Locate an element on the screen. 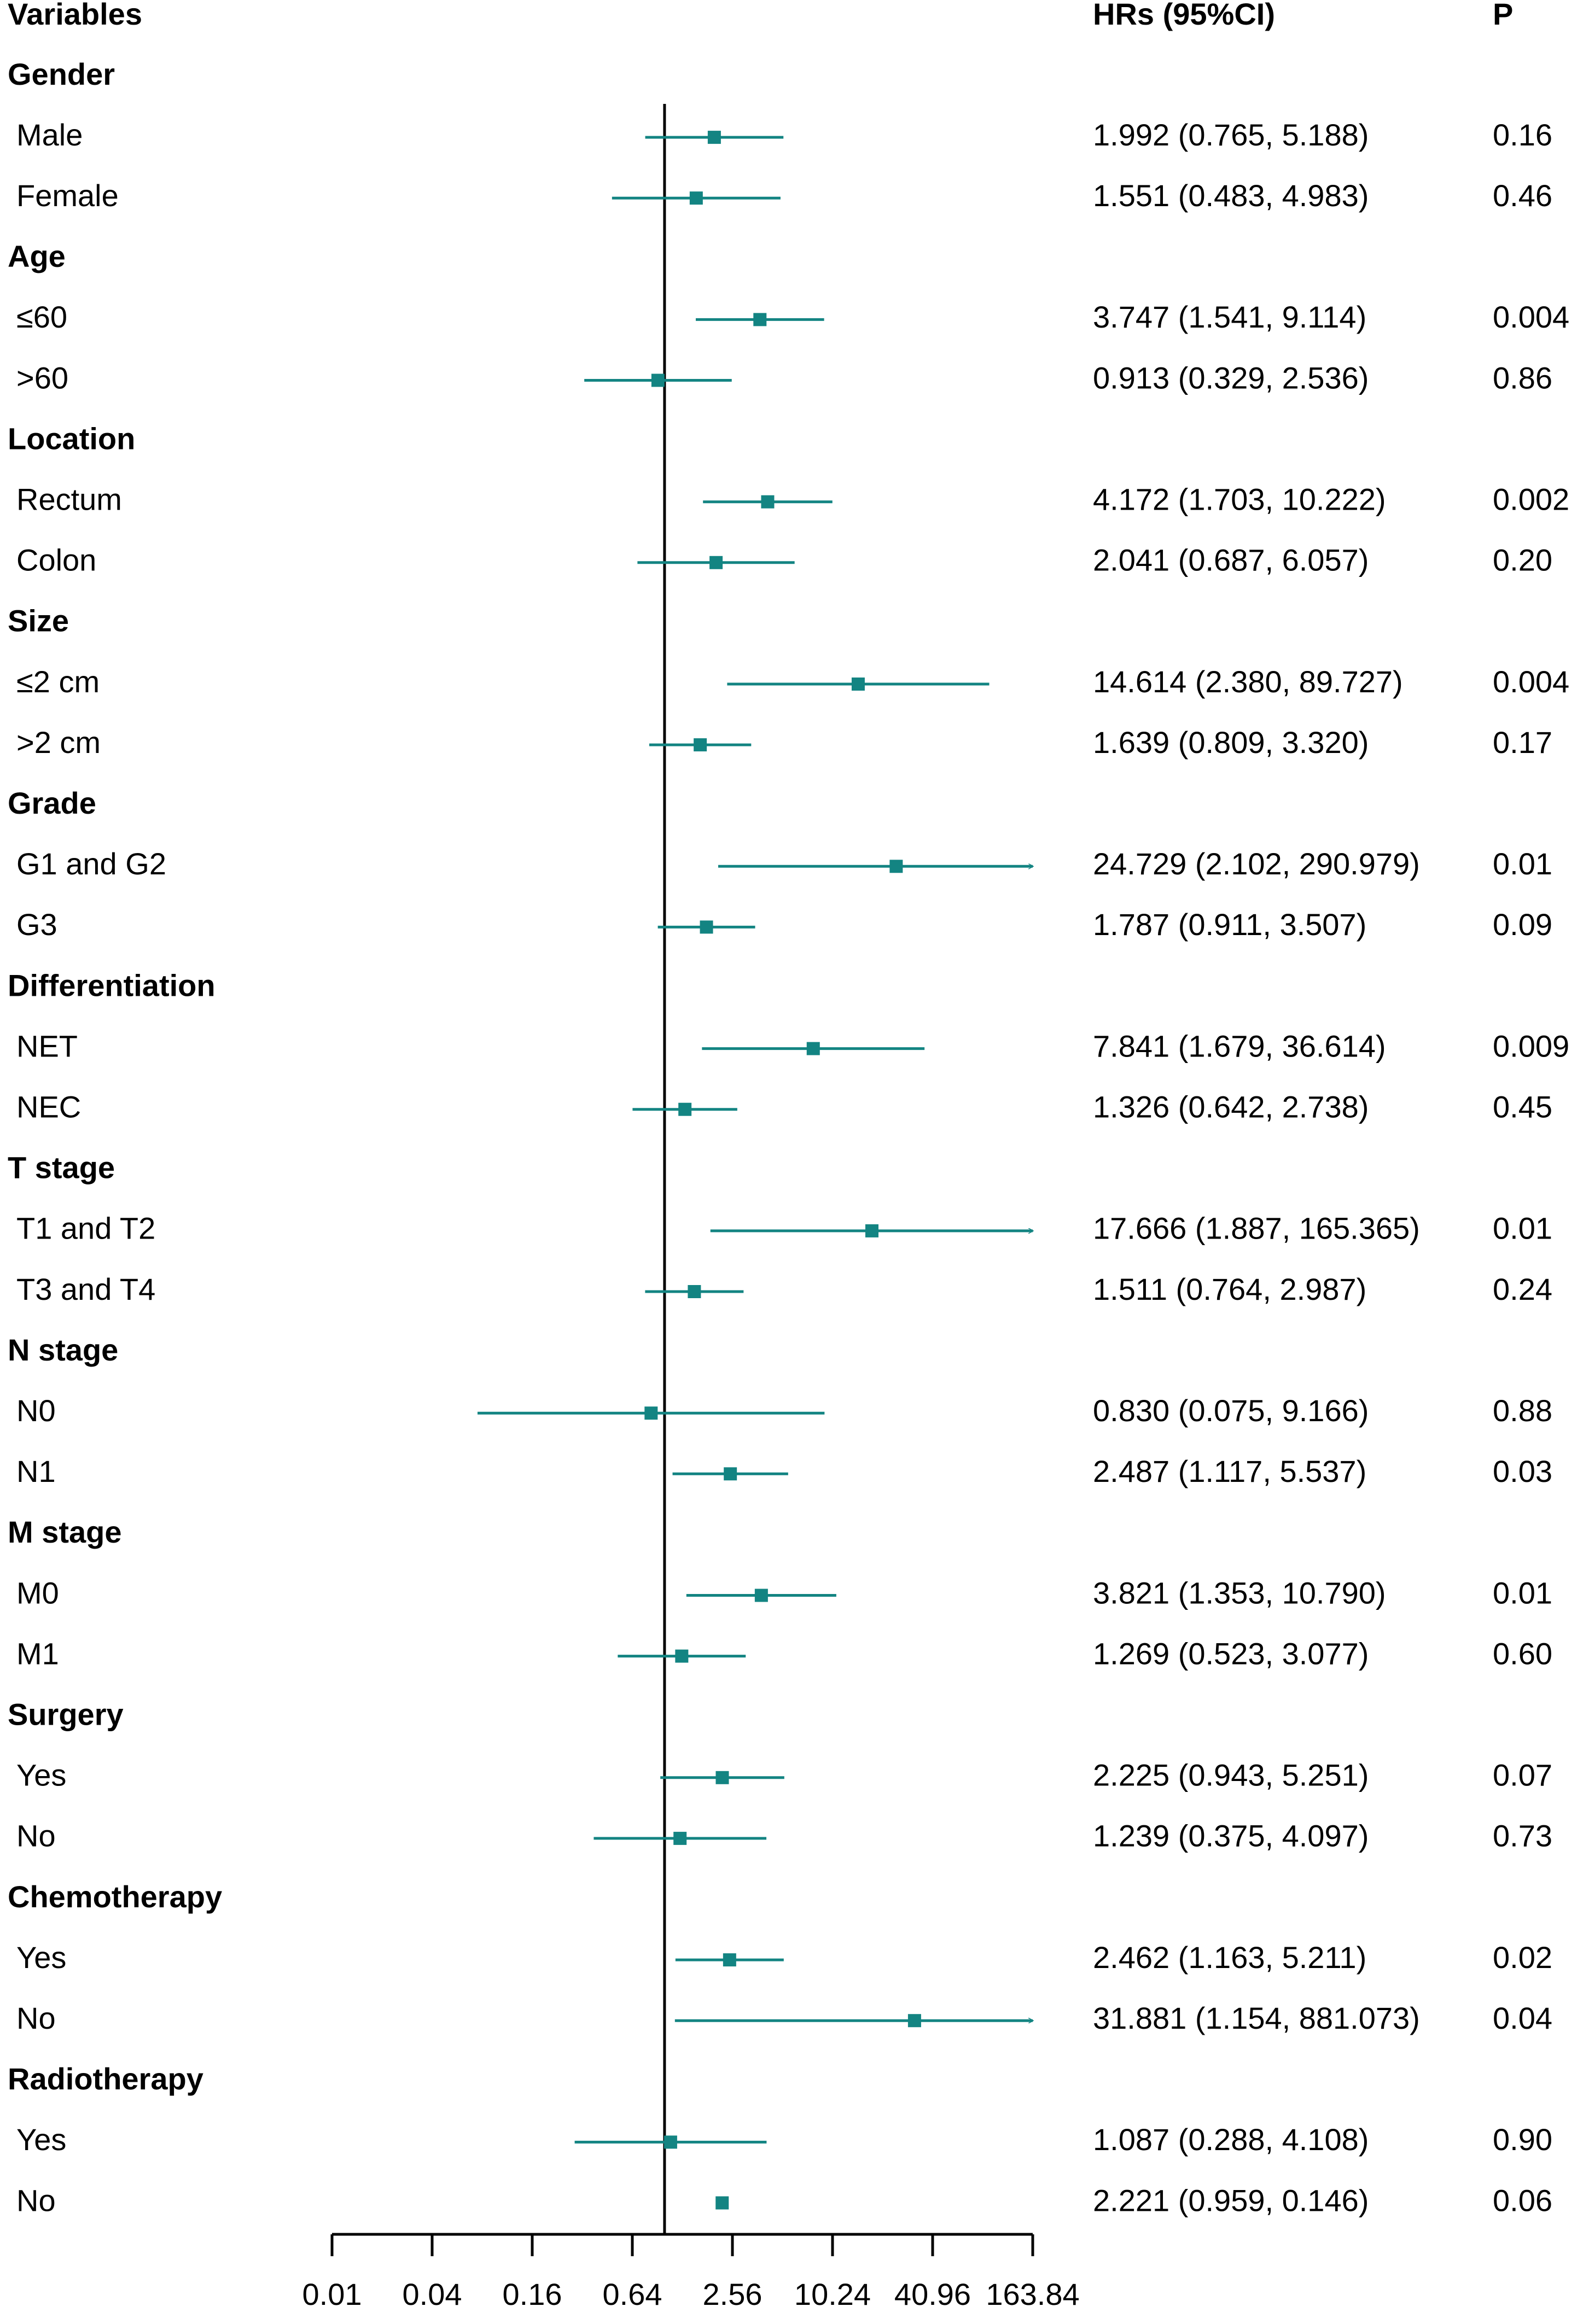 Image resolution: width=1583 pixels, height=2324 pixels. hr-label: 0.830 (0.075, 9.166) is located at coordinates (1231, 1410).